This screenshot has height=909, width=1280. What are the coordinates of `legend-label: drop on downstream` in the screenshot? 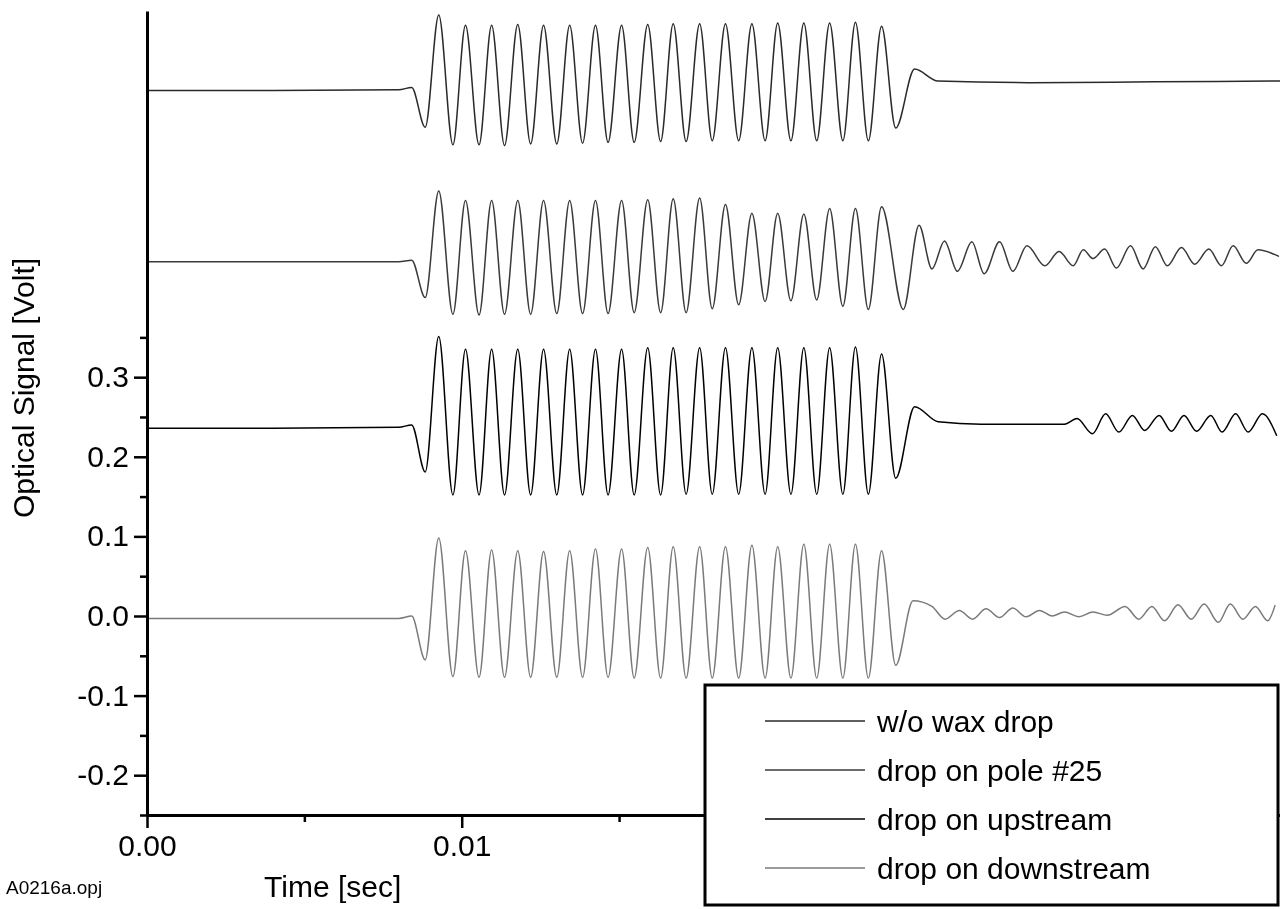 It's located at (1014, 868).